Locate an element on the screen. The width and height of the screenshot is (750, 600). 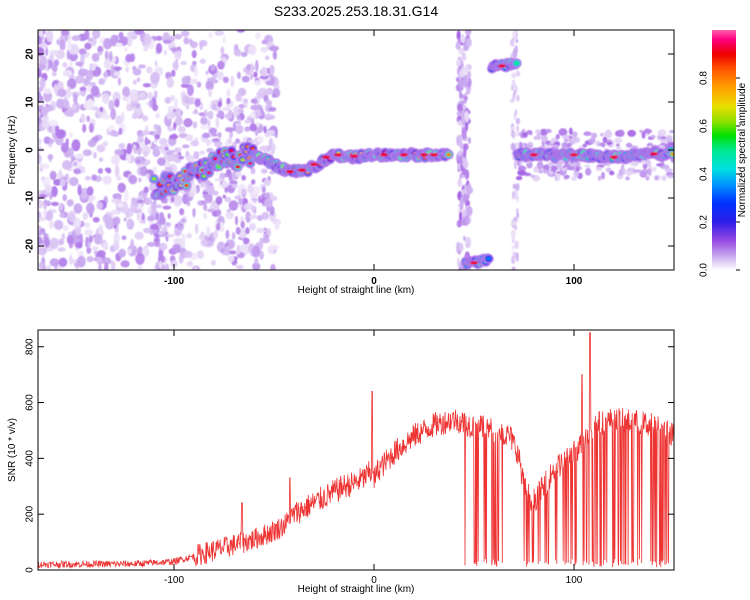
x-tick-label: 0 is located at coordinates (374, 281).